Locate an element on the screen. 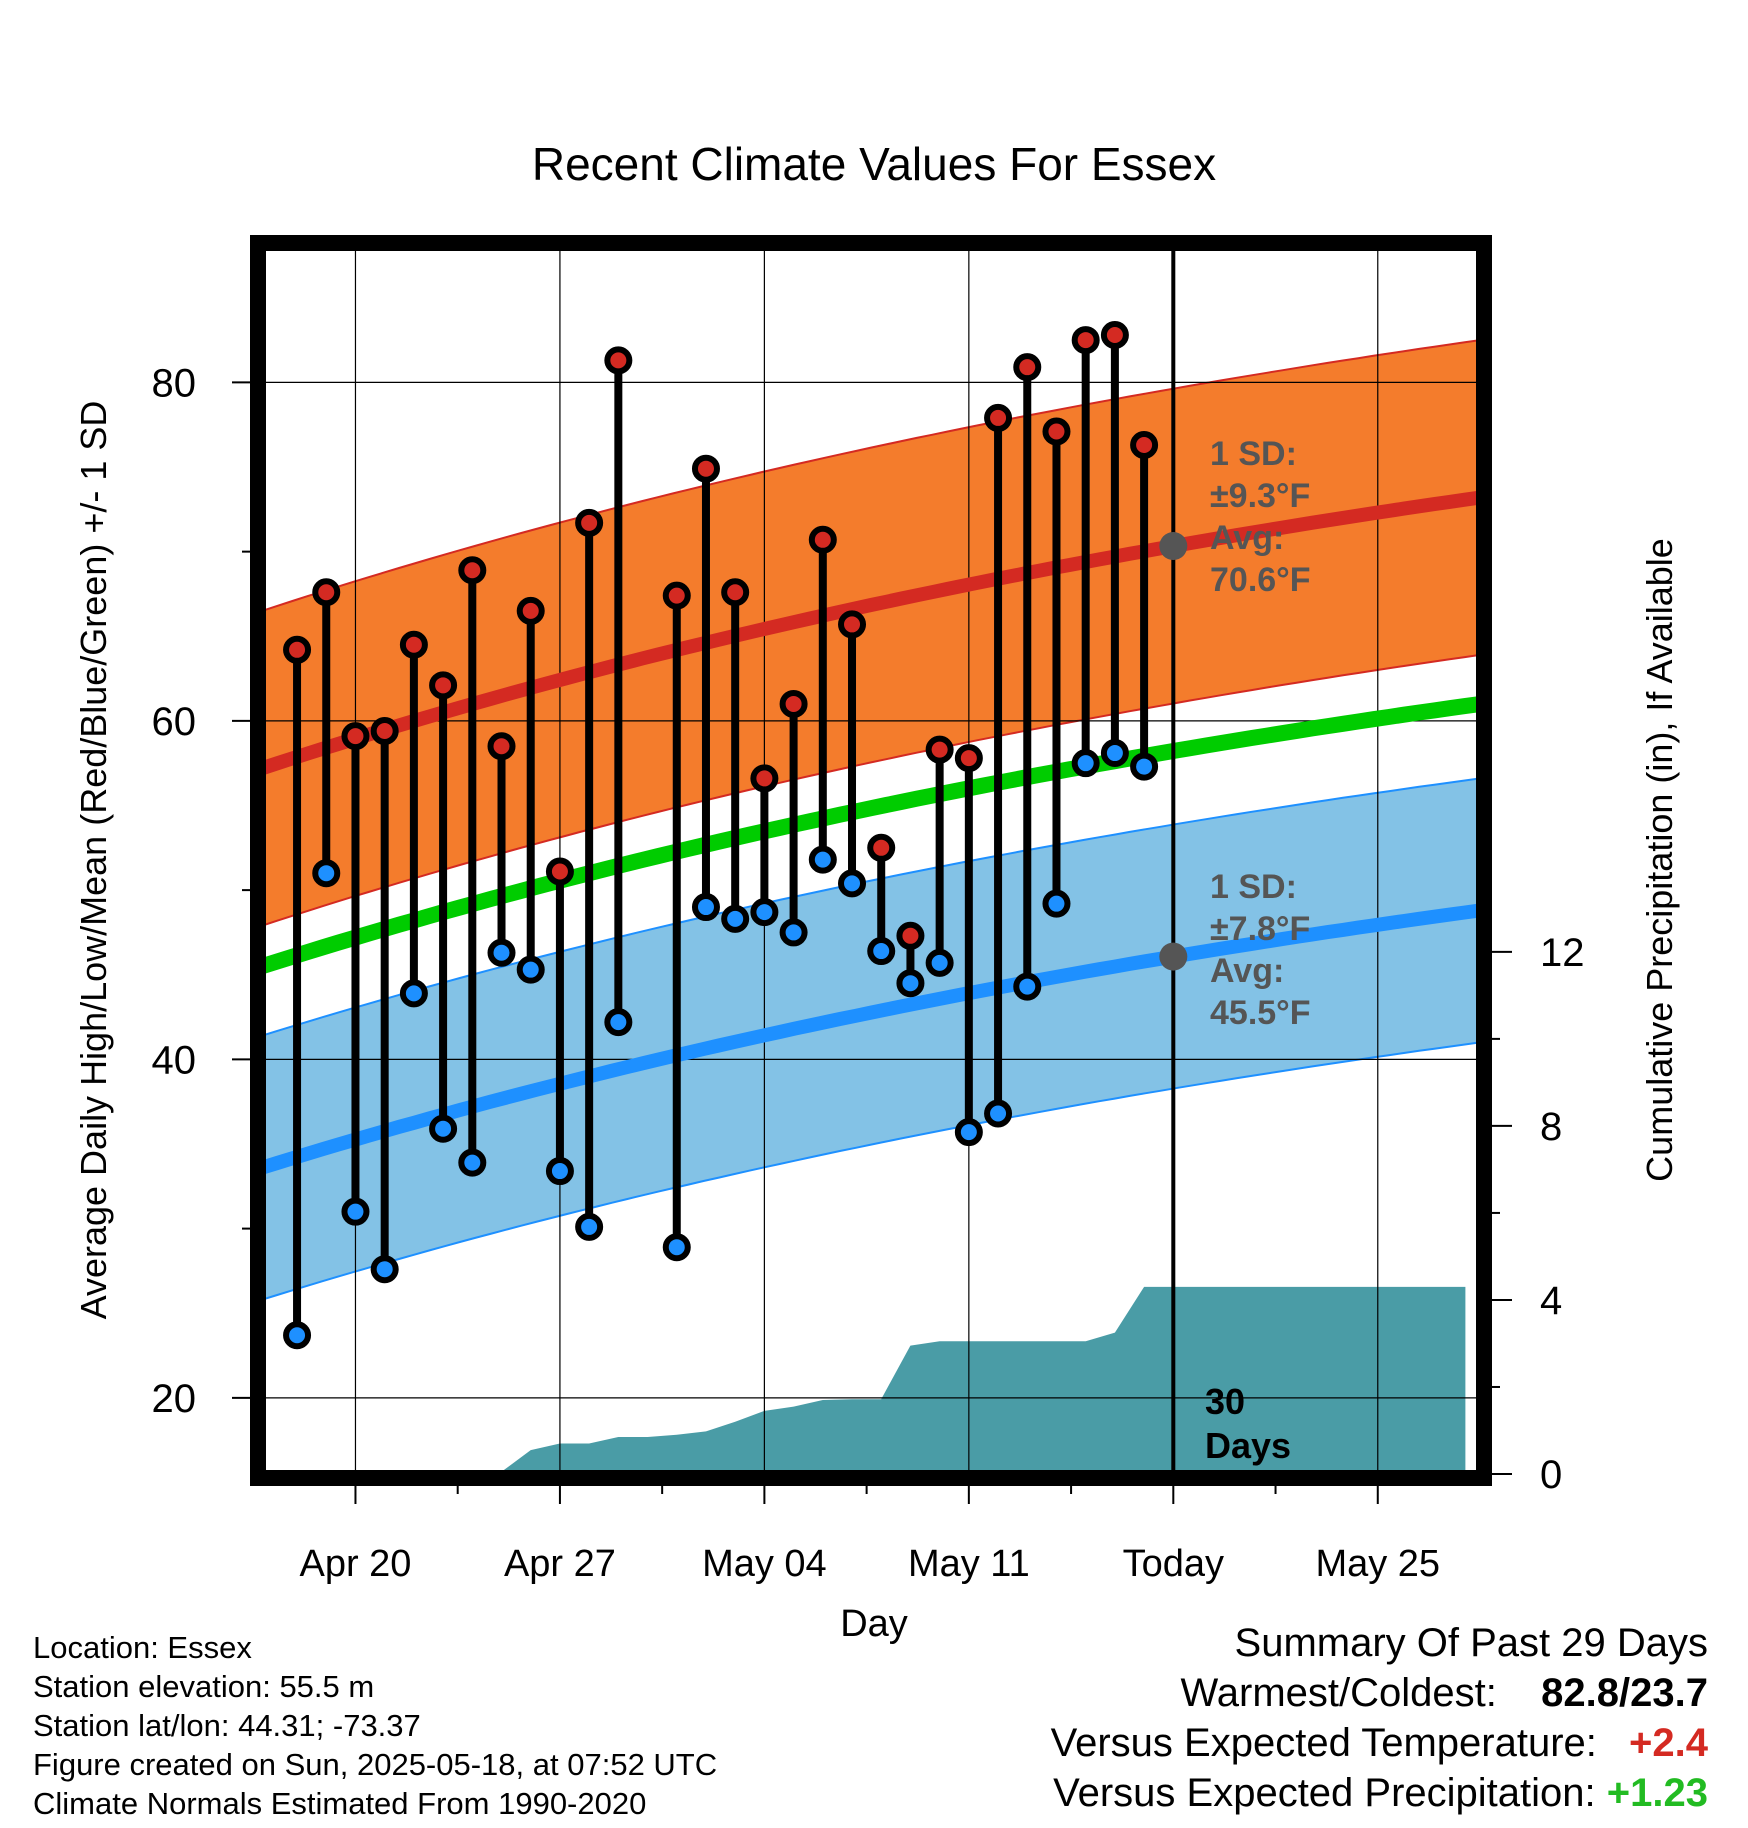  warm-cold-row: Warmest/Coldest: 82.8/23.7 is located at coordinates (1380, 1693).